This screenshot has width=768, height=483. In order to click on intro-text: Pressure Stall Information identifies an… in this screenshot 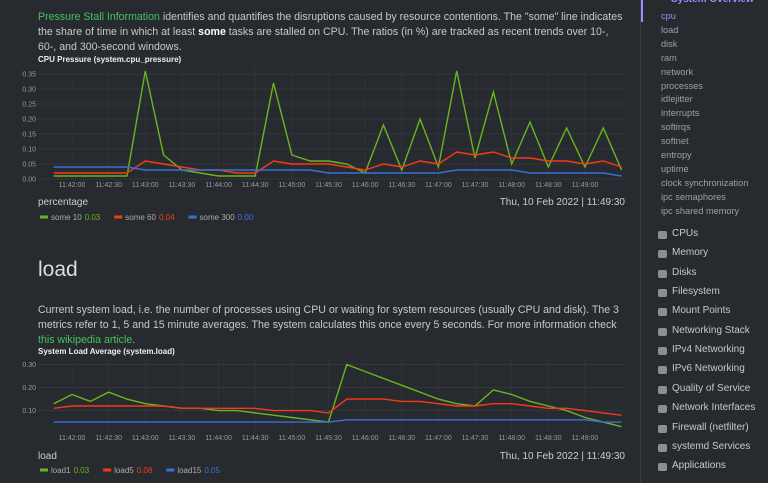, I will do `click(333, 32)`.